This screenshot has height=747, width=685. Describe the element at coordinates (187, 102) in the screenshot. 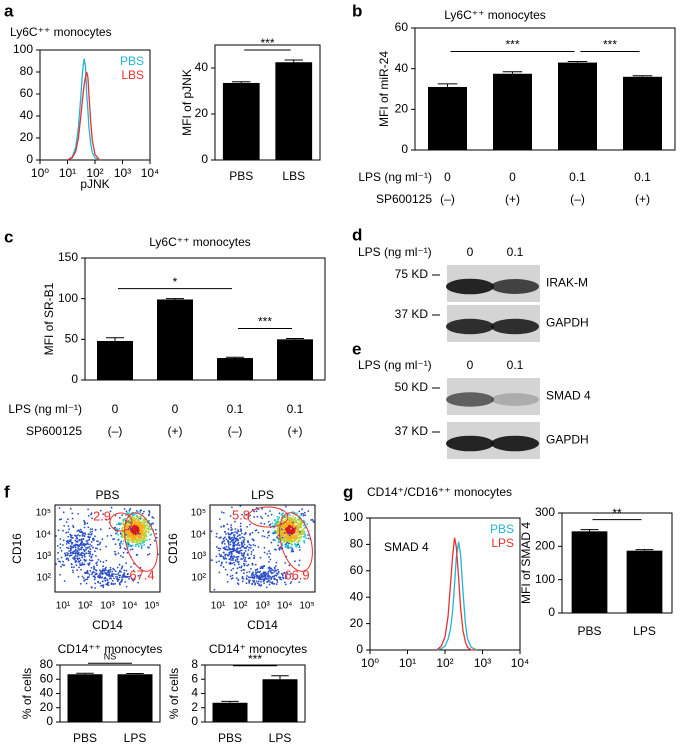

I see `y-axis-label: MFI of pJNK` at that location.